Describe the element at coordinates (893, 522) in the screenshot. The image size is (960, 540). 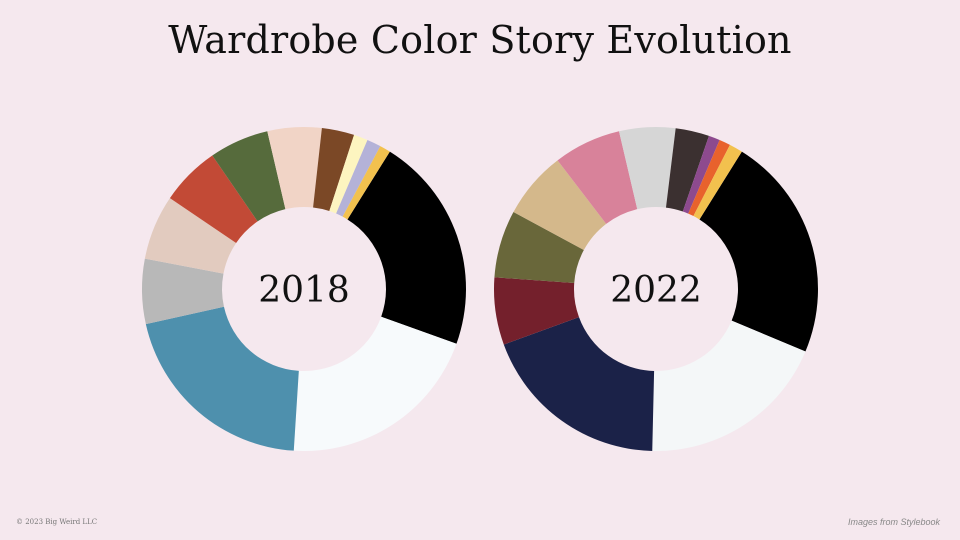
I see `image-credit: Images from Stylebook` at that location.